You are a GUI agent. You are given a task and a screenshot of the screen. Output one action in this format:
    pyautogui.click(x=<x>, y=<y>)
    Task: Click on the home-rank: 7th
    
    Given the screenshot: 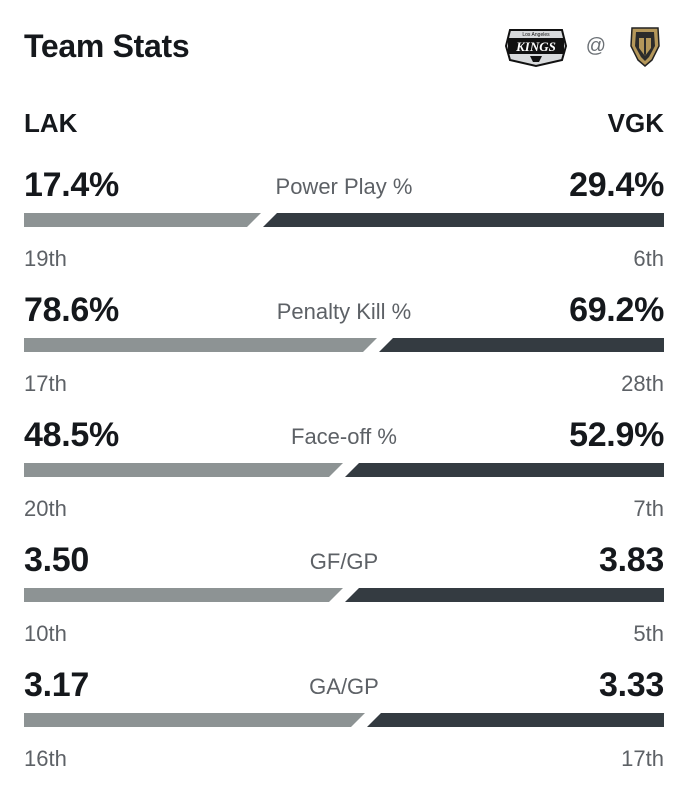 What is the action you would take?
    pyautogui.click(x=648, y=508)
    